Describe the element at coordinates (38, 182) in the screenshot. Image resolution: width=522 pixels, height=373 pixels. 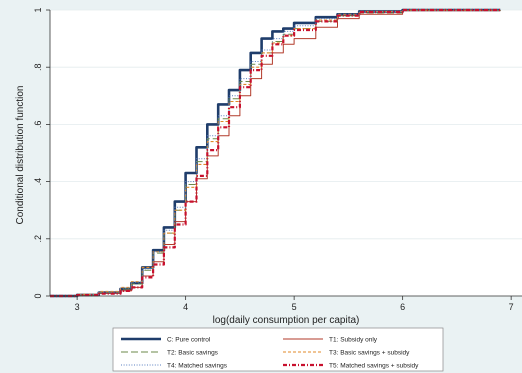
I see `y-tick-label: .4` at that location.